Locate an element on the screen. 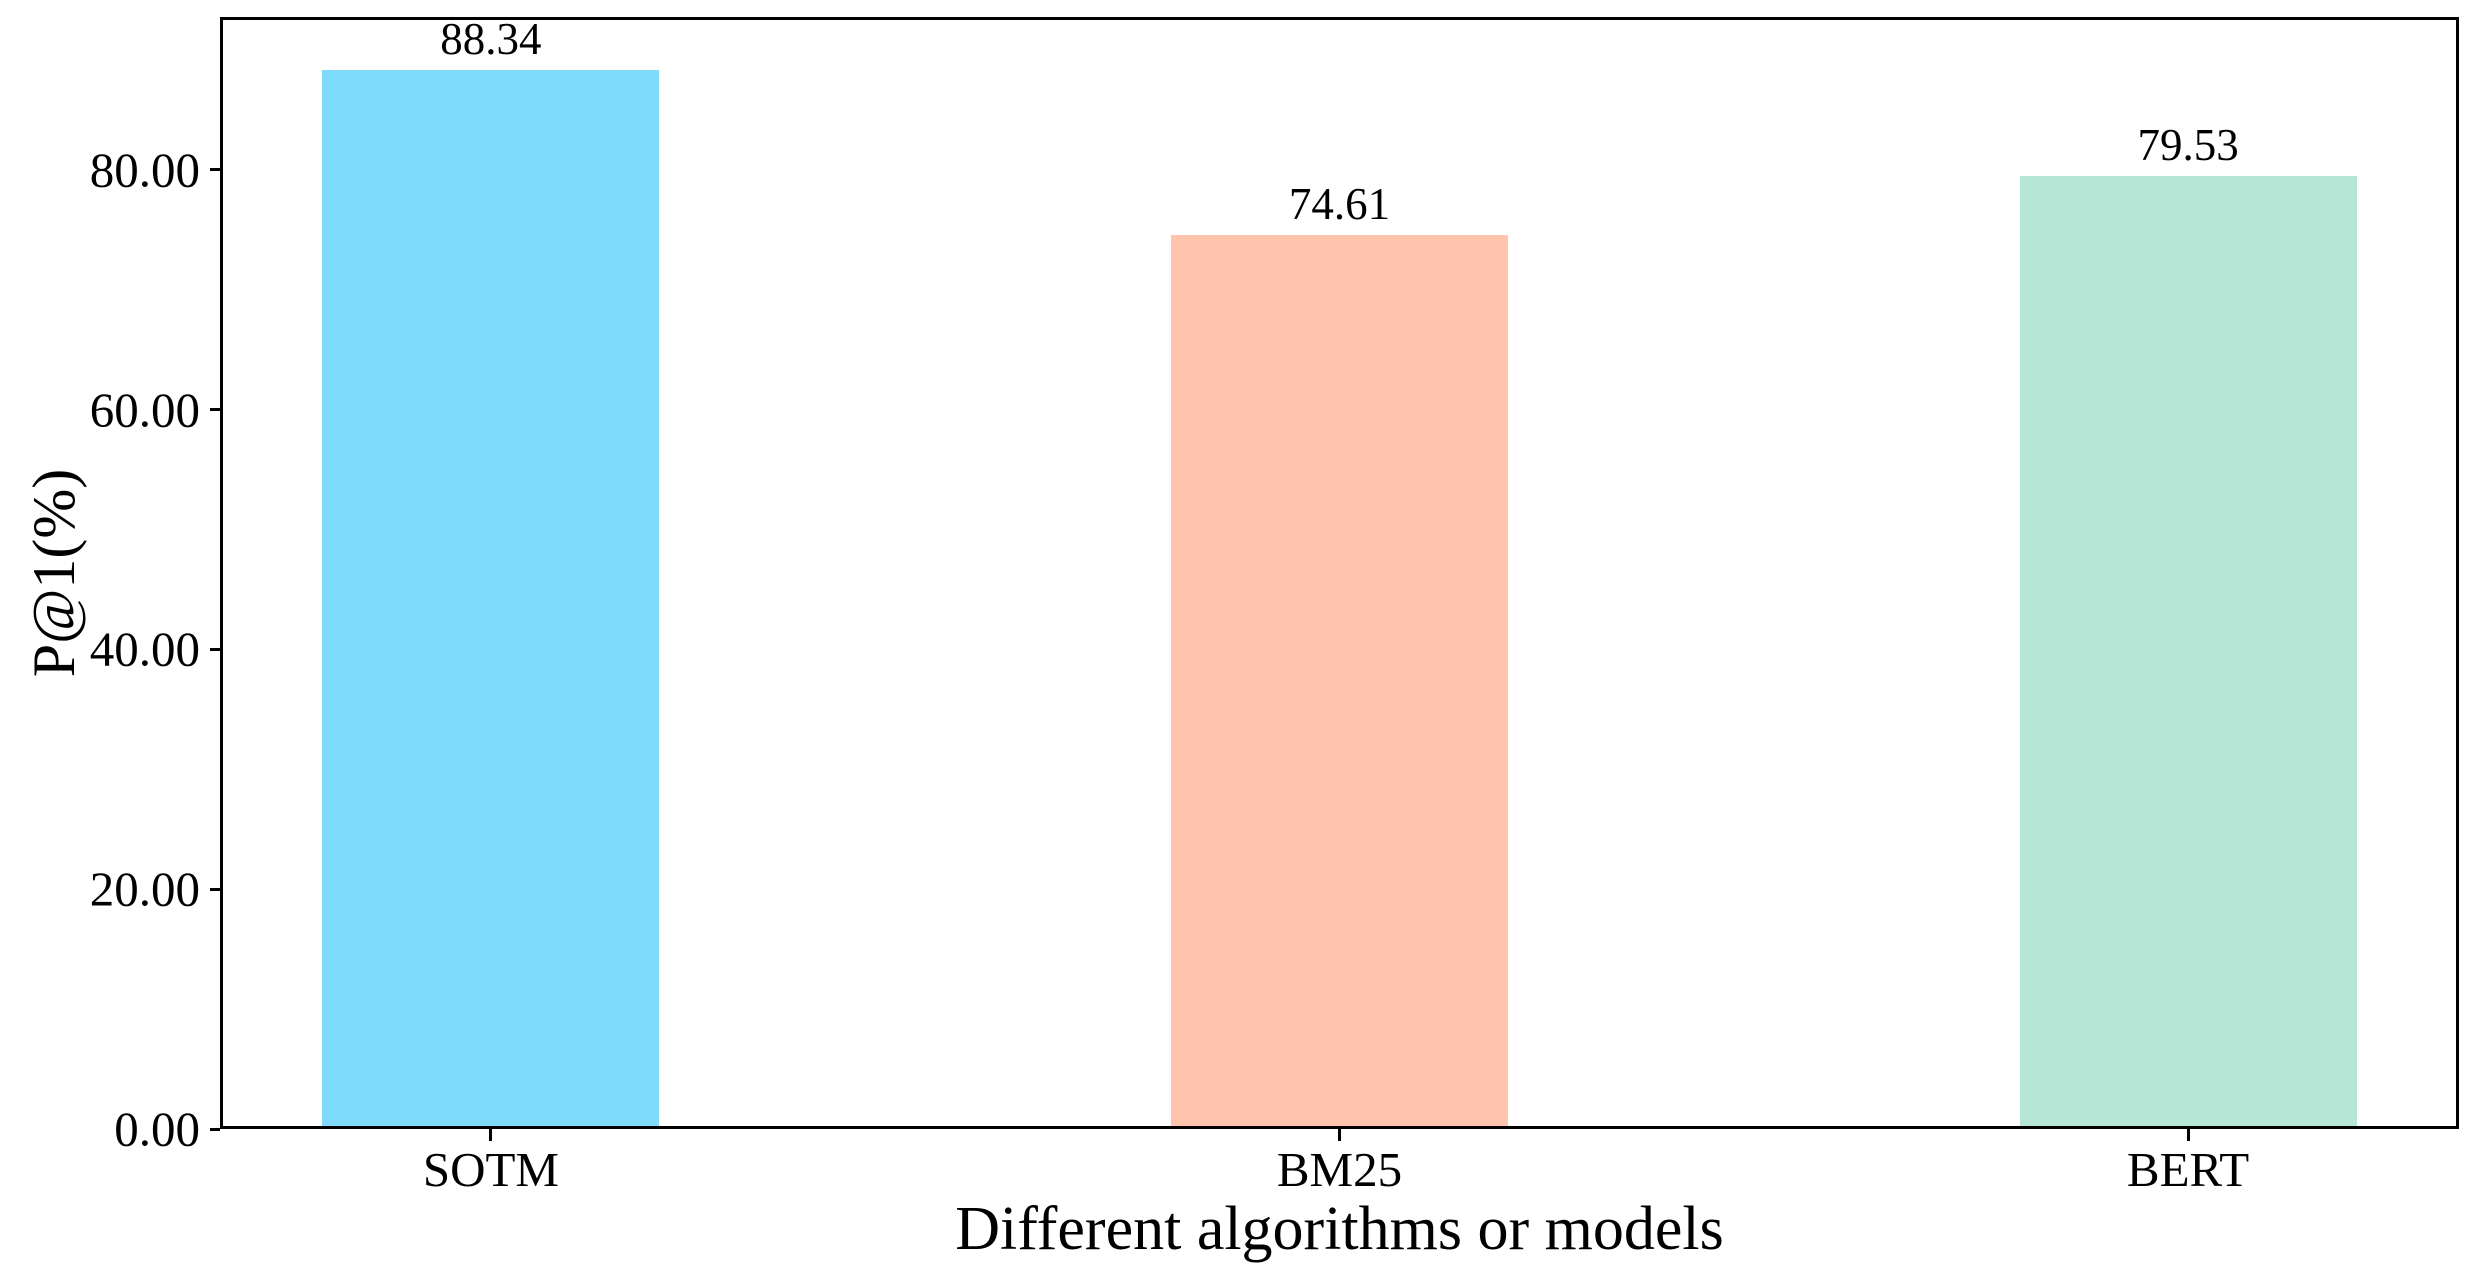 The width and height of the screenshot is (2475, 1277). y-tick-label-20.00: 20.00 is located at coordinates (144, 889).